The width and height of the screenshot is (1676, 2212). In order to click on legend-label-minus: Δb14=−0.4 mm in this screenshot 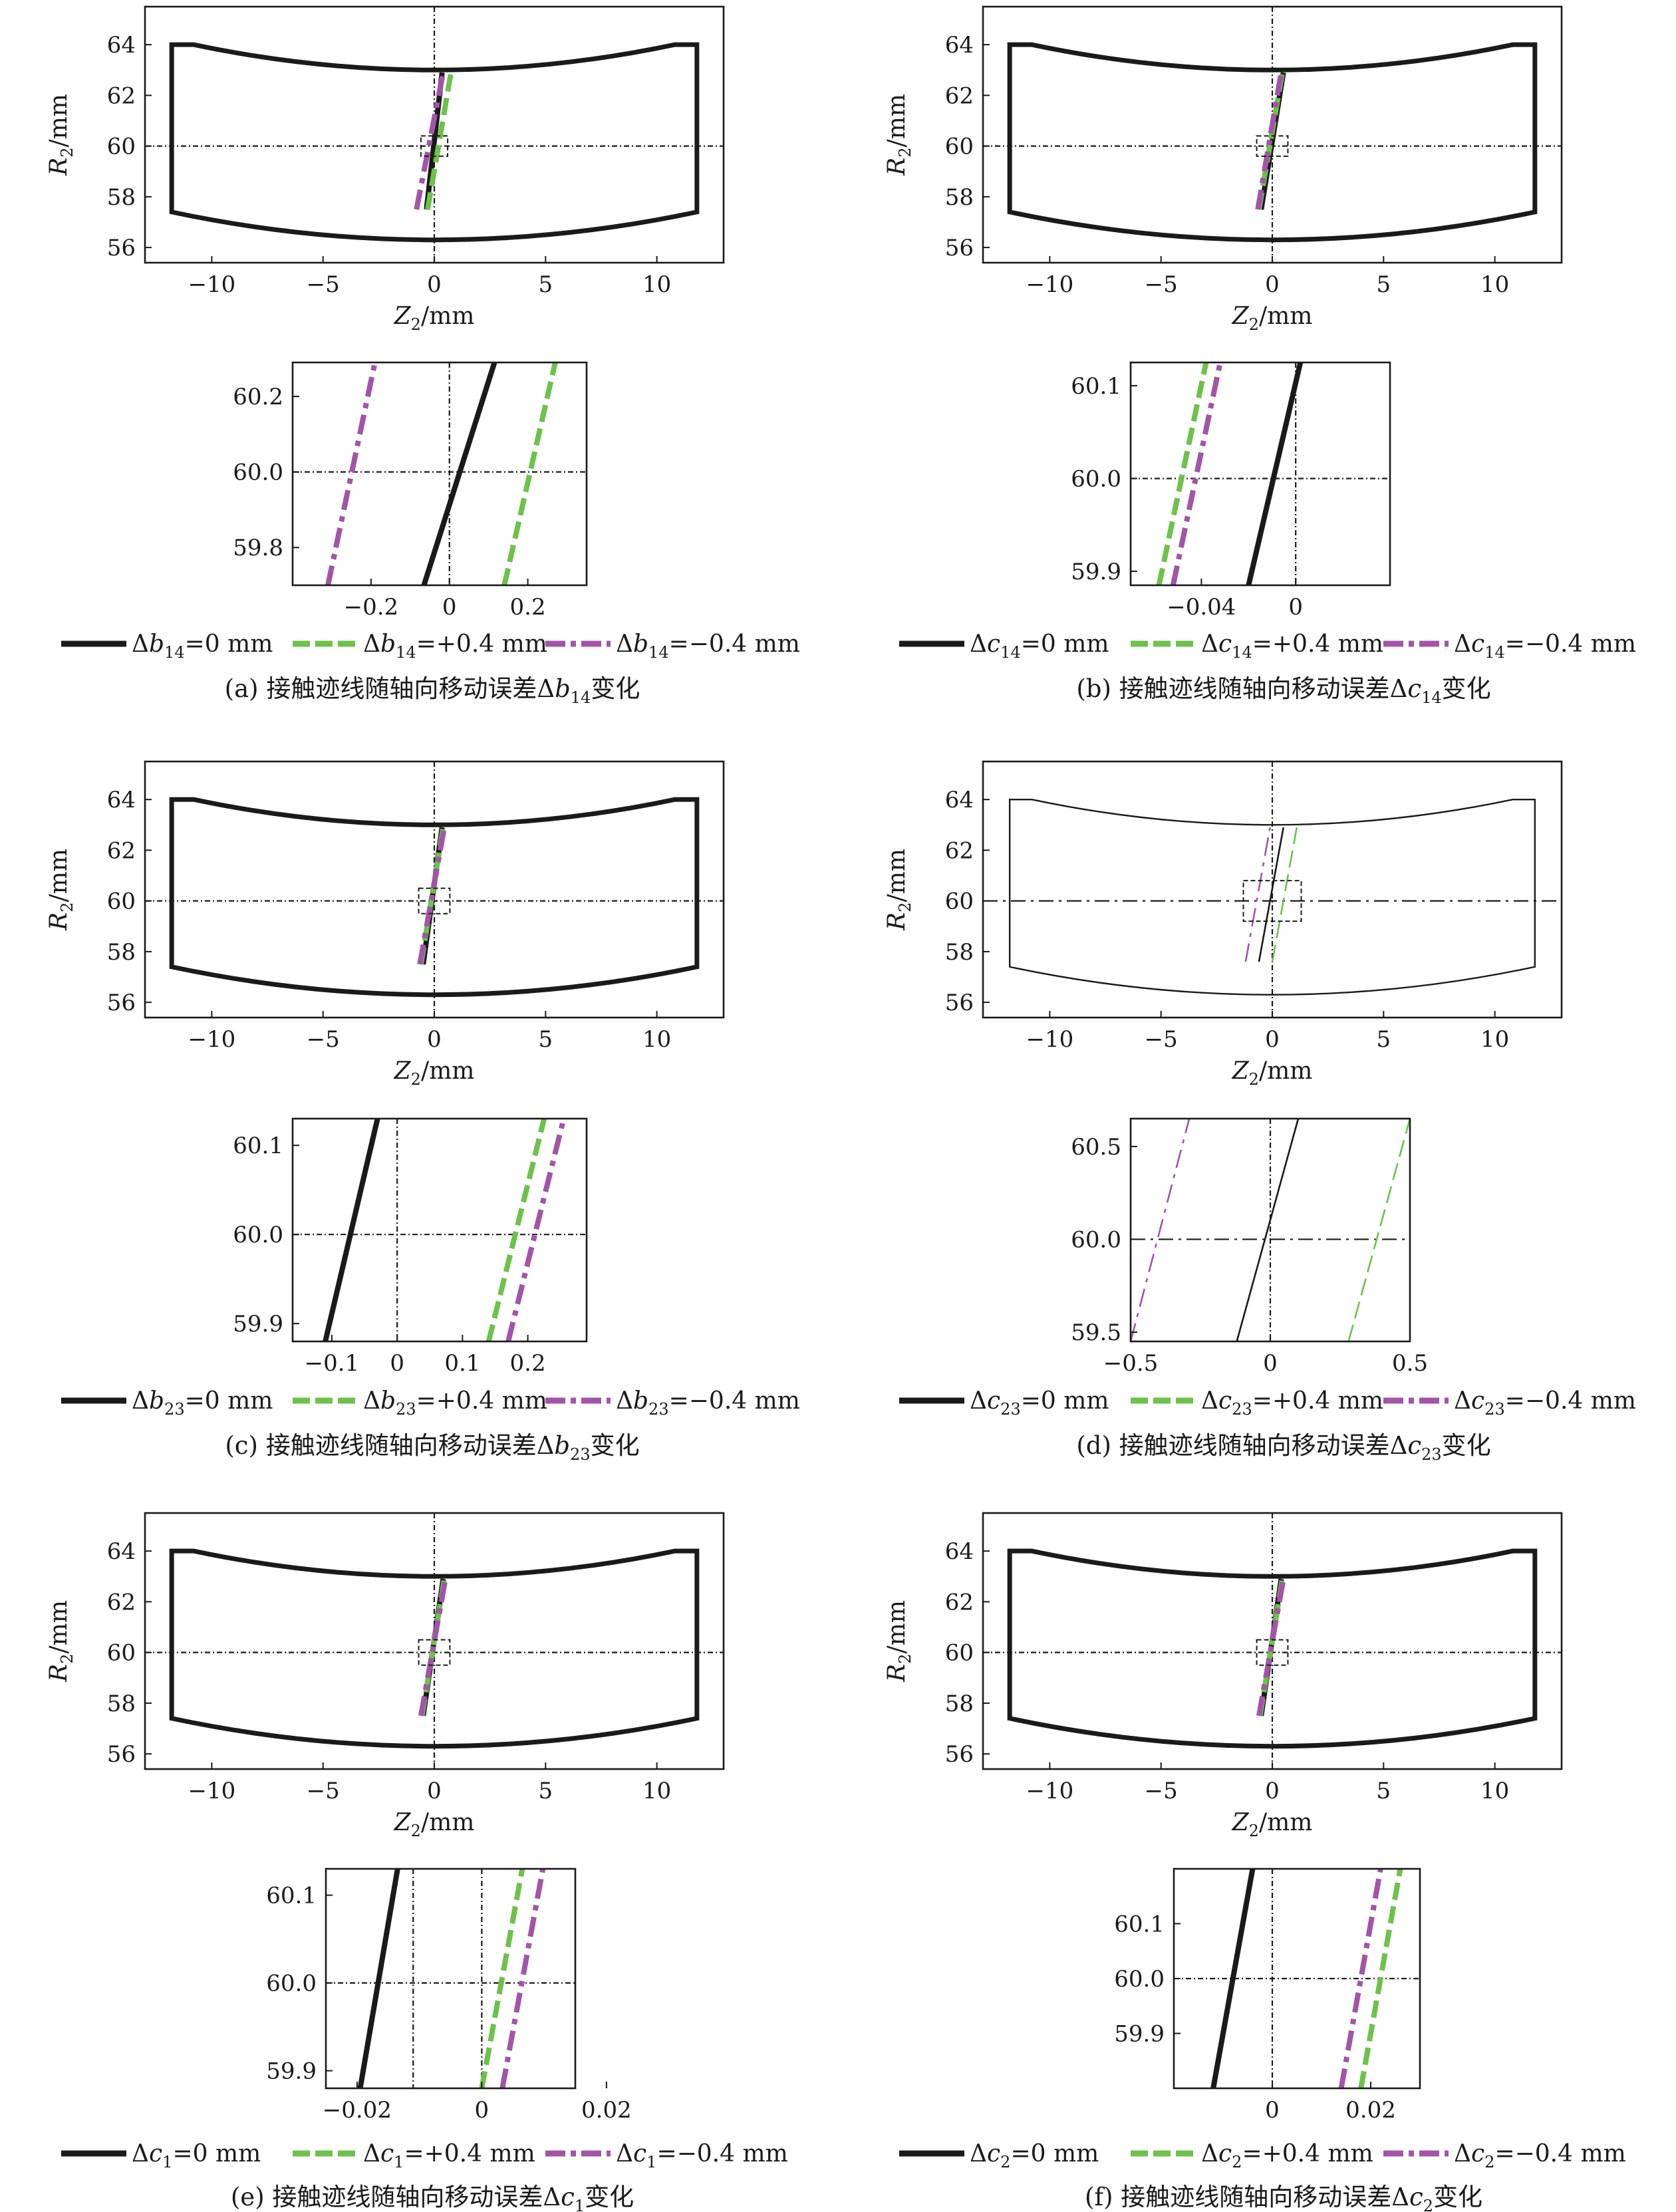, I will do `click(708, 646)`.